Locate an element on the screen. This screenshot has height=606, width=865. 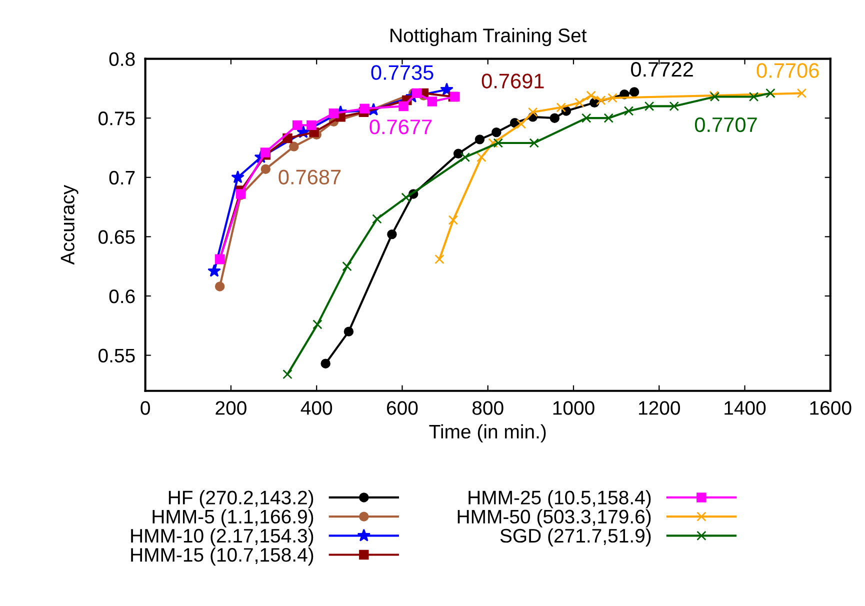
annotation: 0.7735 is located at coordinates (402, 72).